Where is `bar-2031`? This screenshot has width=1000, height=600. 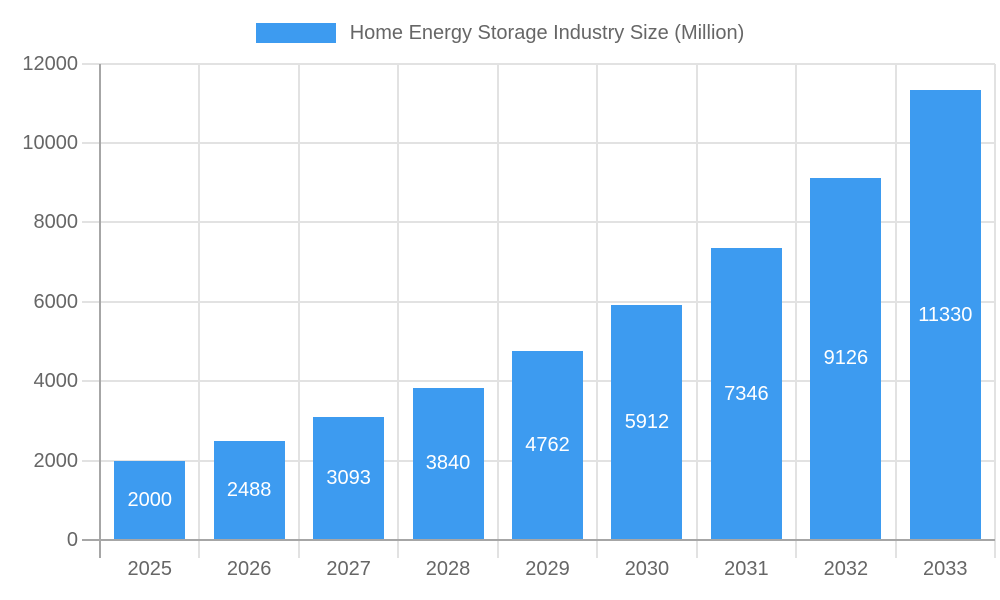
bar-2031 is located at coordinates (746, 393).